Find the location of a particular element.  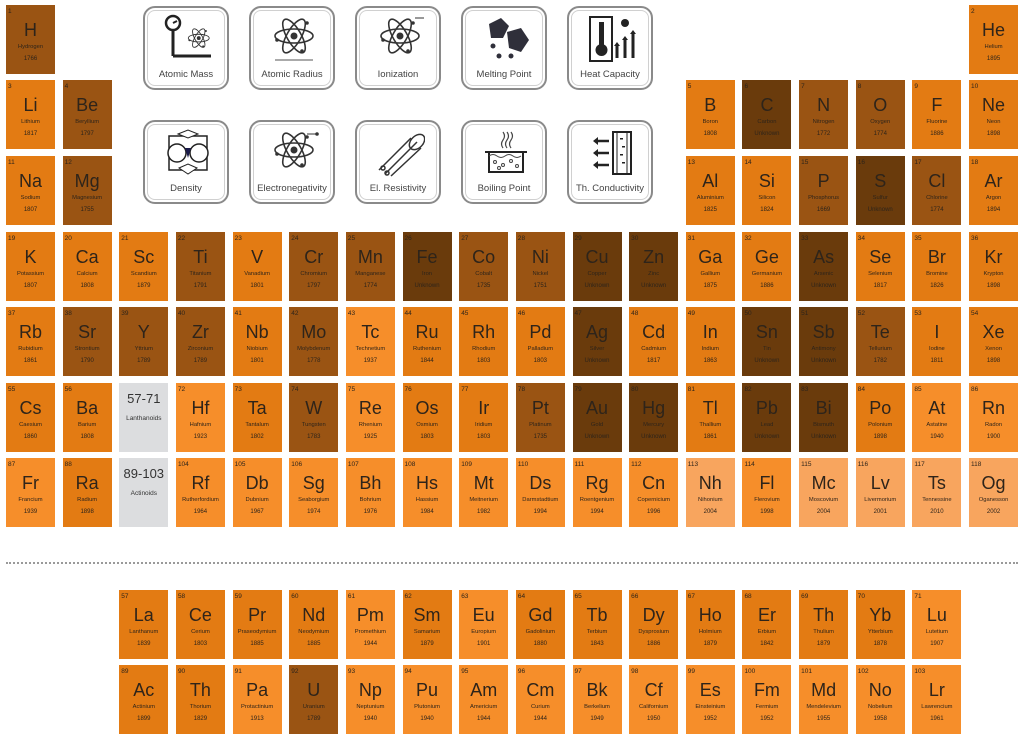

element-francium: 87 Fr Francium 1939 is located at coordinates (30, 492).